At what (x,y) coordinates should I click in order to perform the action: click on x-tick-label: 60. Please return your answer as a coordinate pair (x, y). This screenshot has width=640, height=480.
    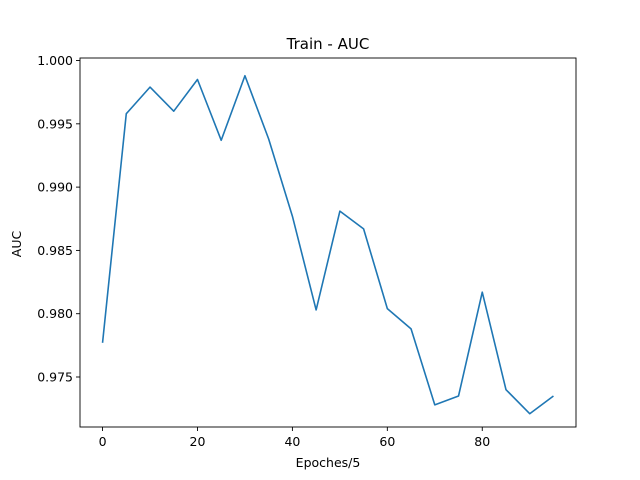
    Looking at the image, I should click on (387, 441).